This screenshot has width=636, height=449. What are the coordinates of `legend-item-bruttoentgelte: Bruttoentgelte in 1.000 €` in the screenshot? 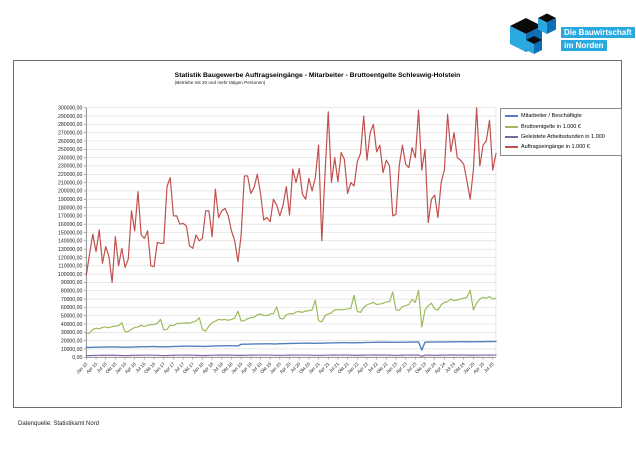 It's located at (561, 126).